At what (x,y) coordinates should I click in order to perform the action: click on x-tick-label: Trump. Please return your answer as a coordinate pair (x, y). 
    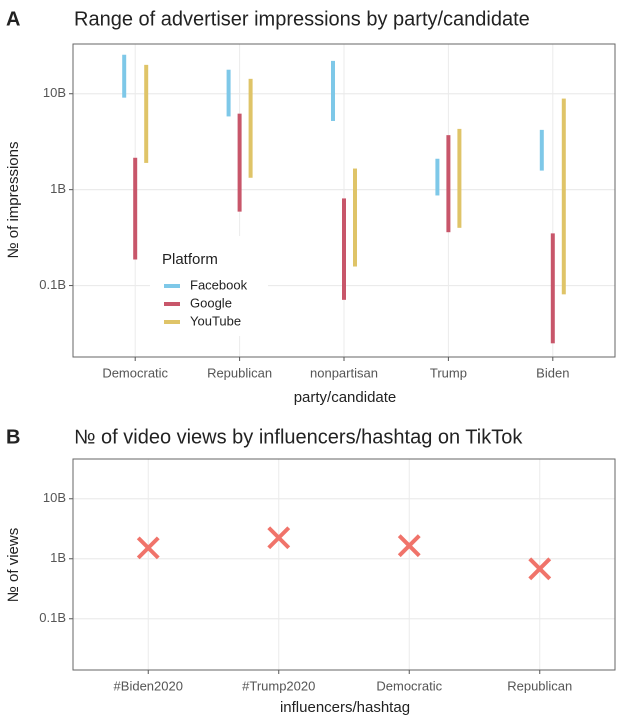
    Looking at the image, I should click on (448, 372).